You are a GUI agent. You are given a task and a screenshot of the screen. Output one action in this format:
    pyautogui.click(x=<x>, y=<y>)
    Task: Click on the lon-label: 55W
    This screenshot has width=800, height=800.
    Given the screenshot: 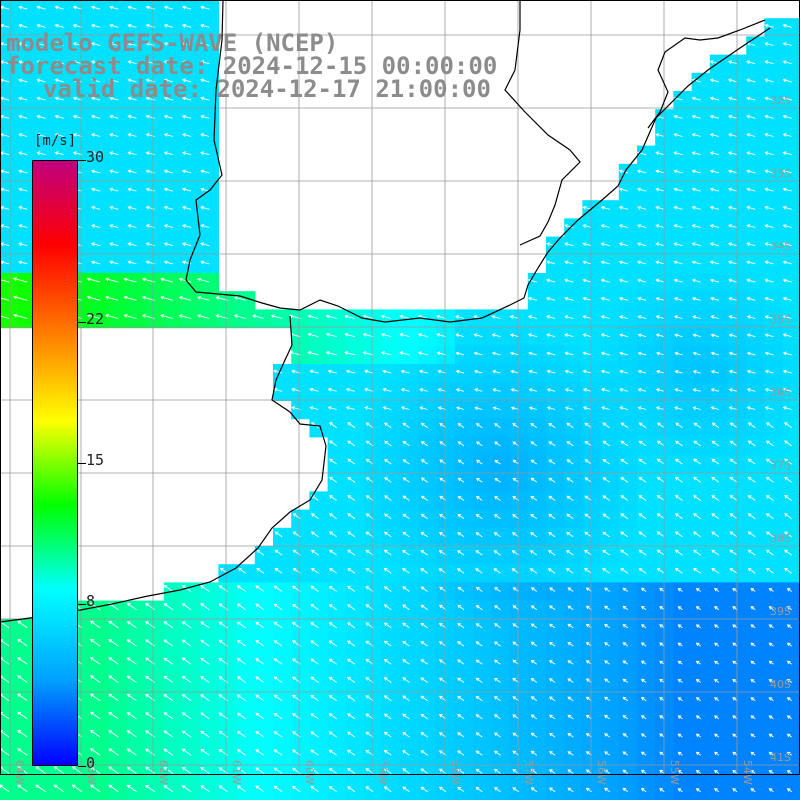 What is the action you would take?
    pyautogui.click(x=674, y=772)
    